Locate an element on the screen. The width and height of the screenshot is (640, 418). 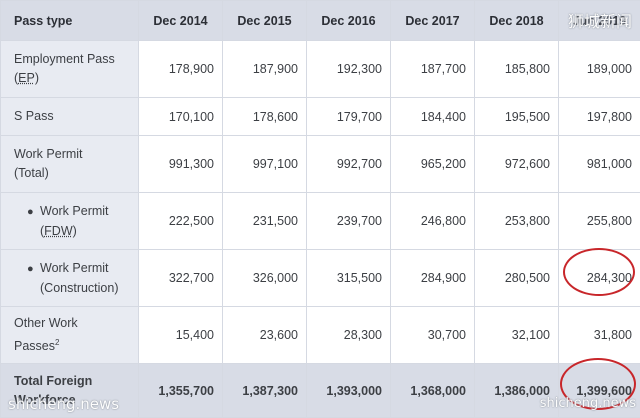
table-cell: 195,500 is located at coordinates (516, 116).